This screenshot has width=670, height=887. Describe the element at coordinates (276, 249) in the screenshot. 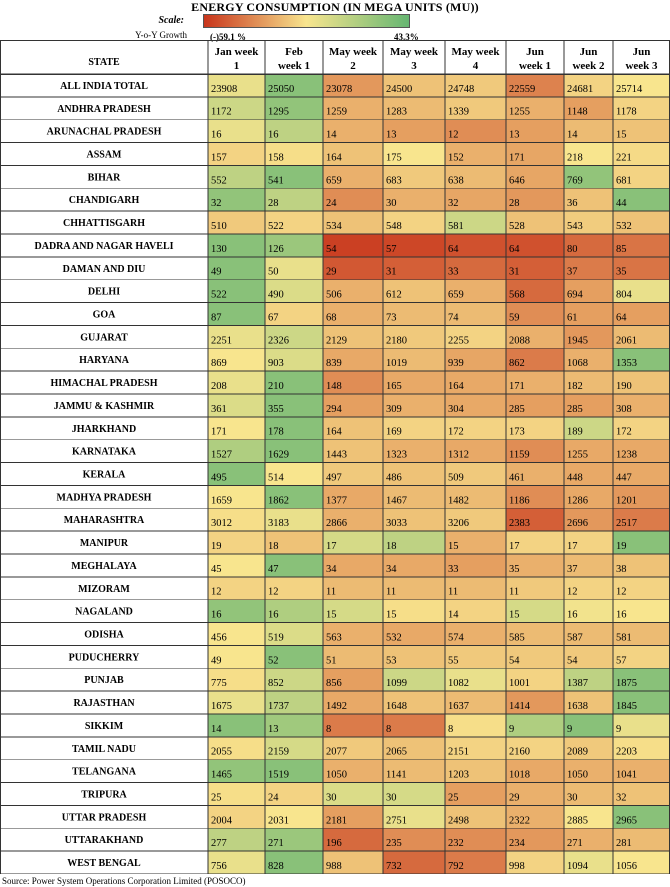

I see `cell-value: 126` at that location.